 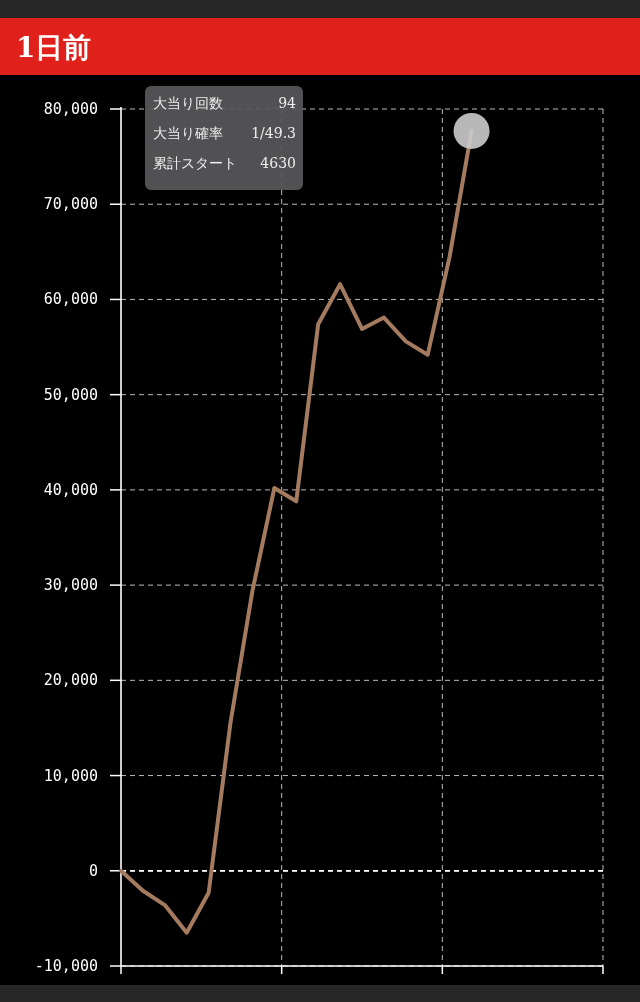 I want to click on annotation: 大当り回数, so click(x=188, y=103).